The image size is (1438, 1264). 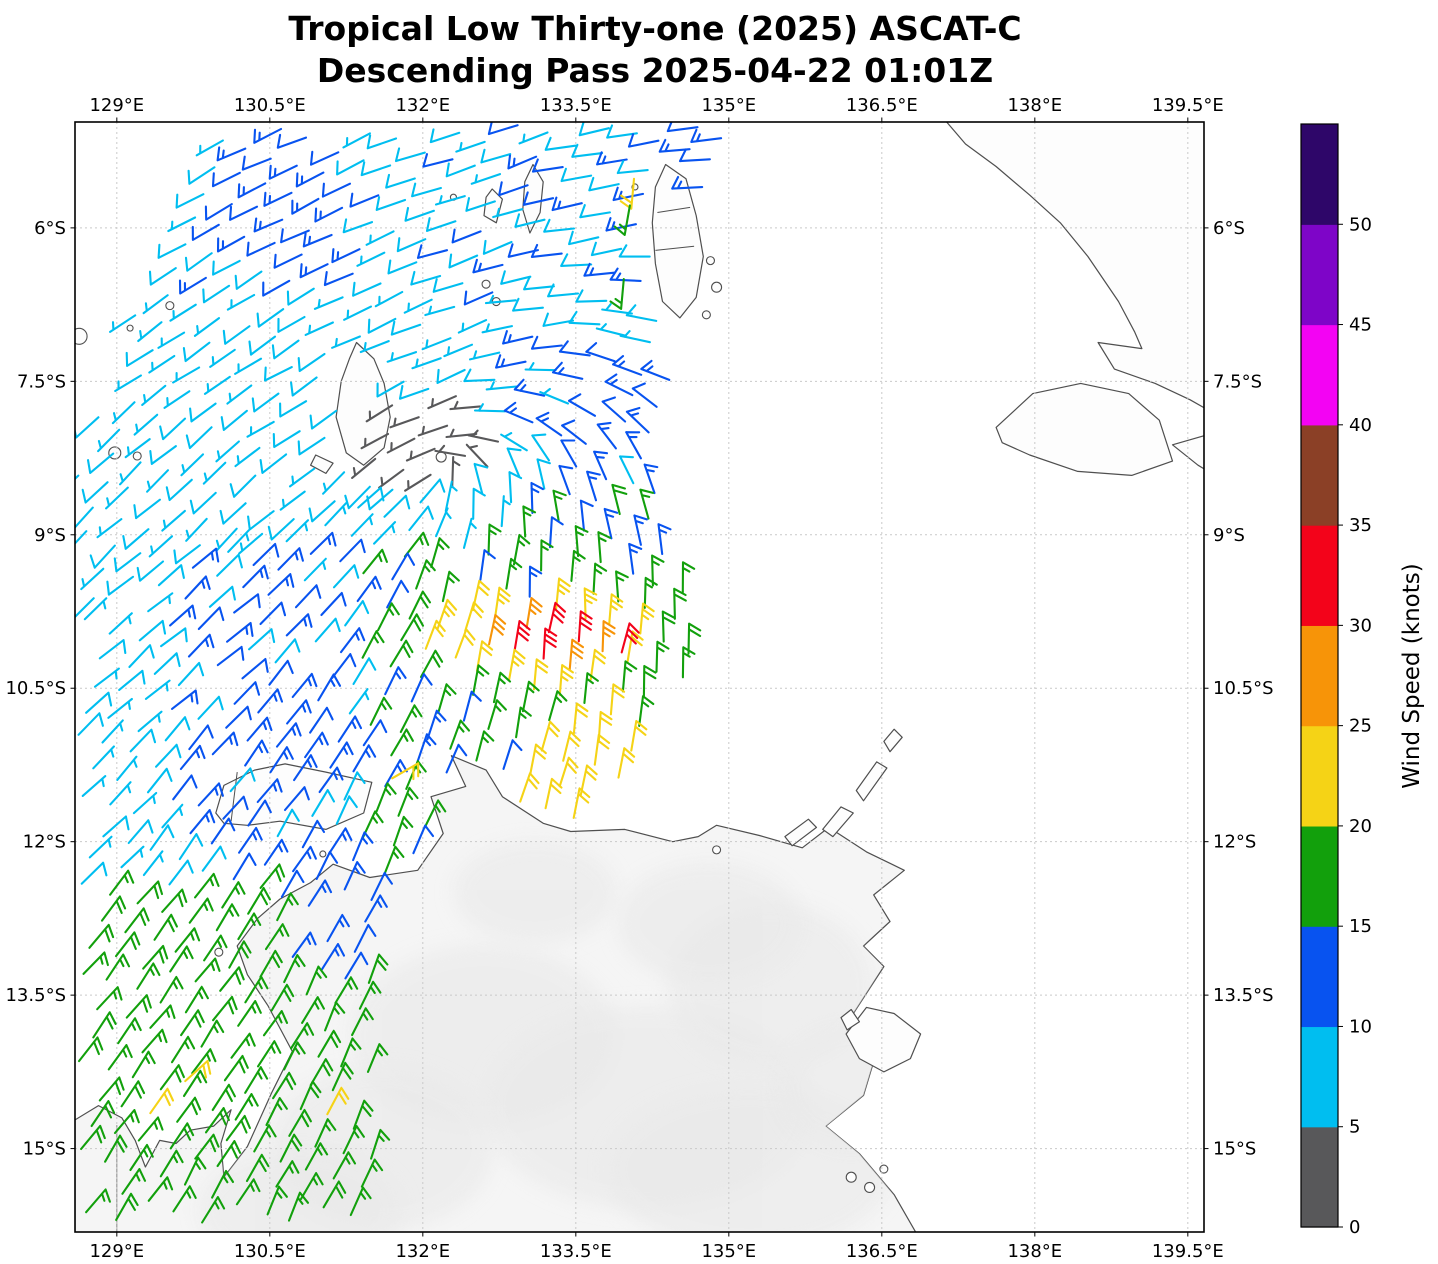 I want to click on colorbar-tick-label: 15, so click(x=1360, y=926).